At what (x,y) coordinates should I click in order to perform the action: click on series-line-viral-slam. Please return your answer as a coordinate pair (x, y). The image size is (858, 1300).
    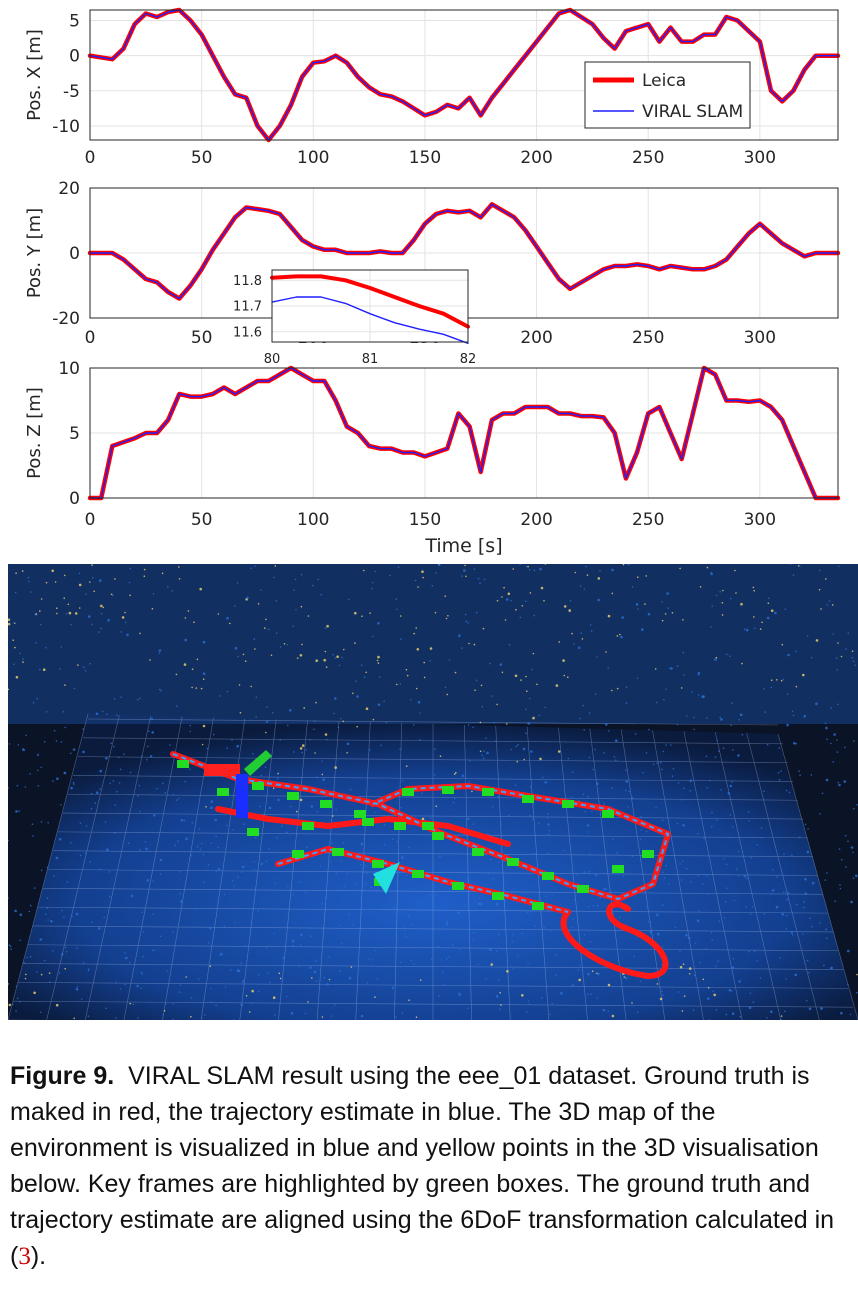
    Looking at the image, I should click on (464, 75).